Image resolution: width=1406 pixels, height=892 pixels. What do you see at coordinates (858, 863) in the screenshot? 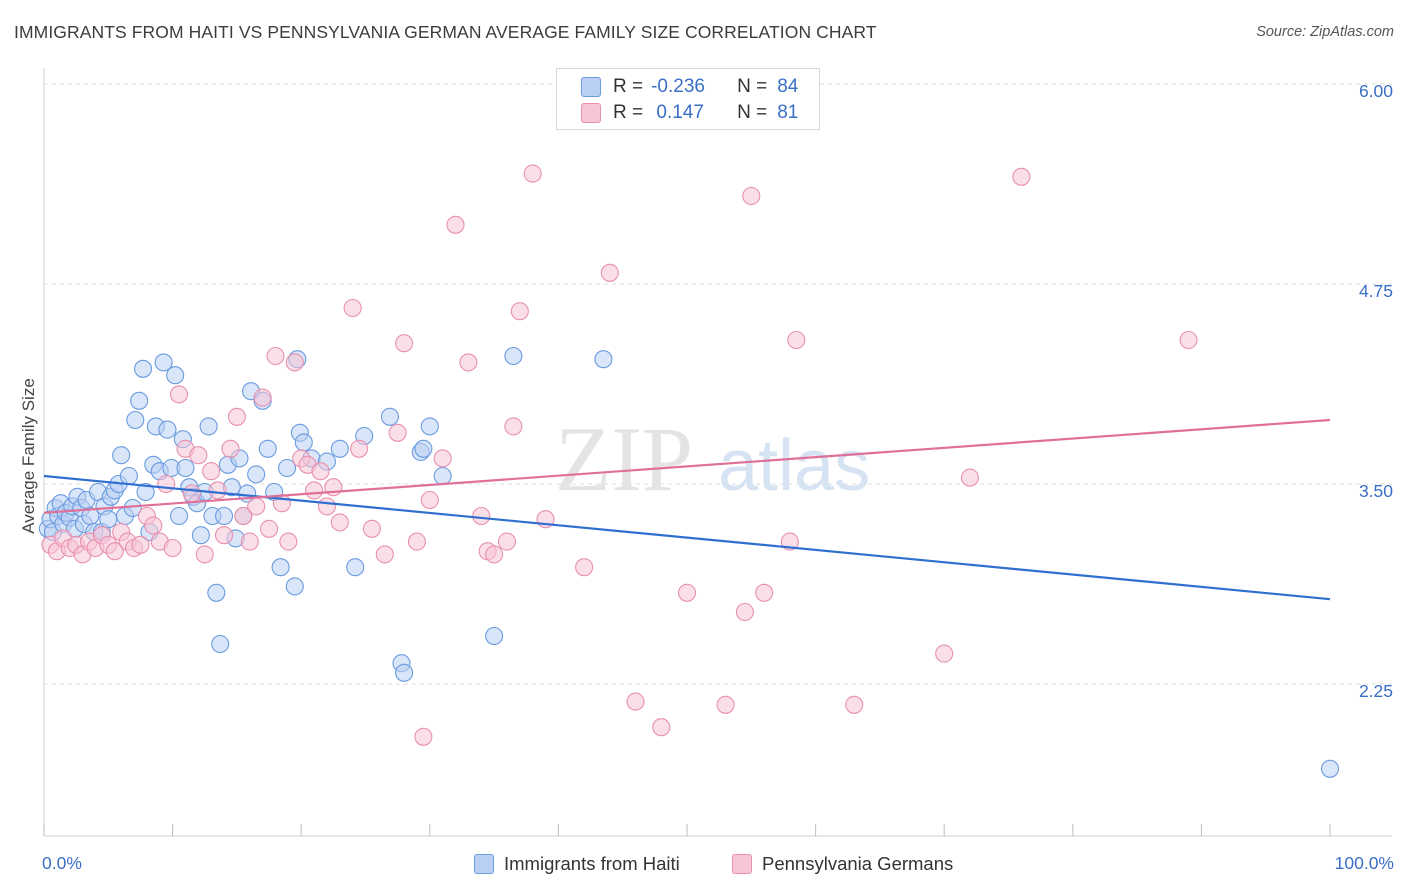
I see `bottom-legend-label: Pennsylvania Germans` at bounding box center [858, 863].